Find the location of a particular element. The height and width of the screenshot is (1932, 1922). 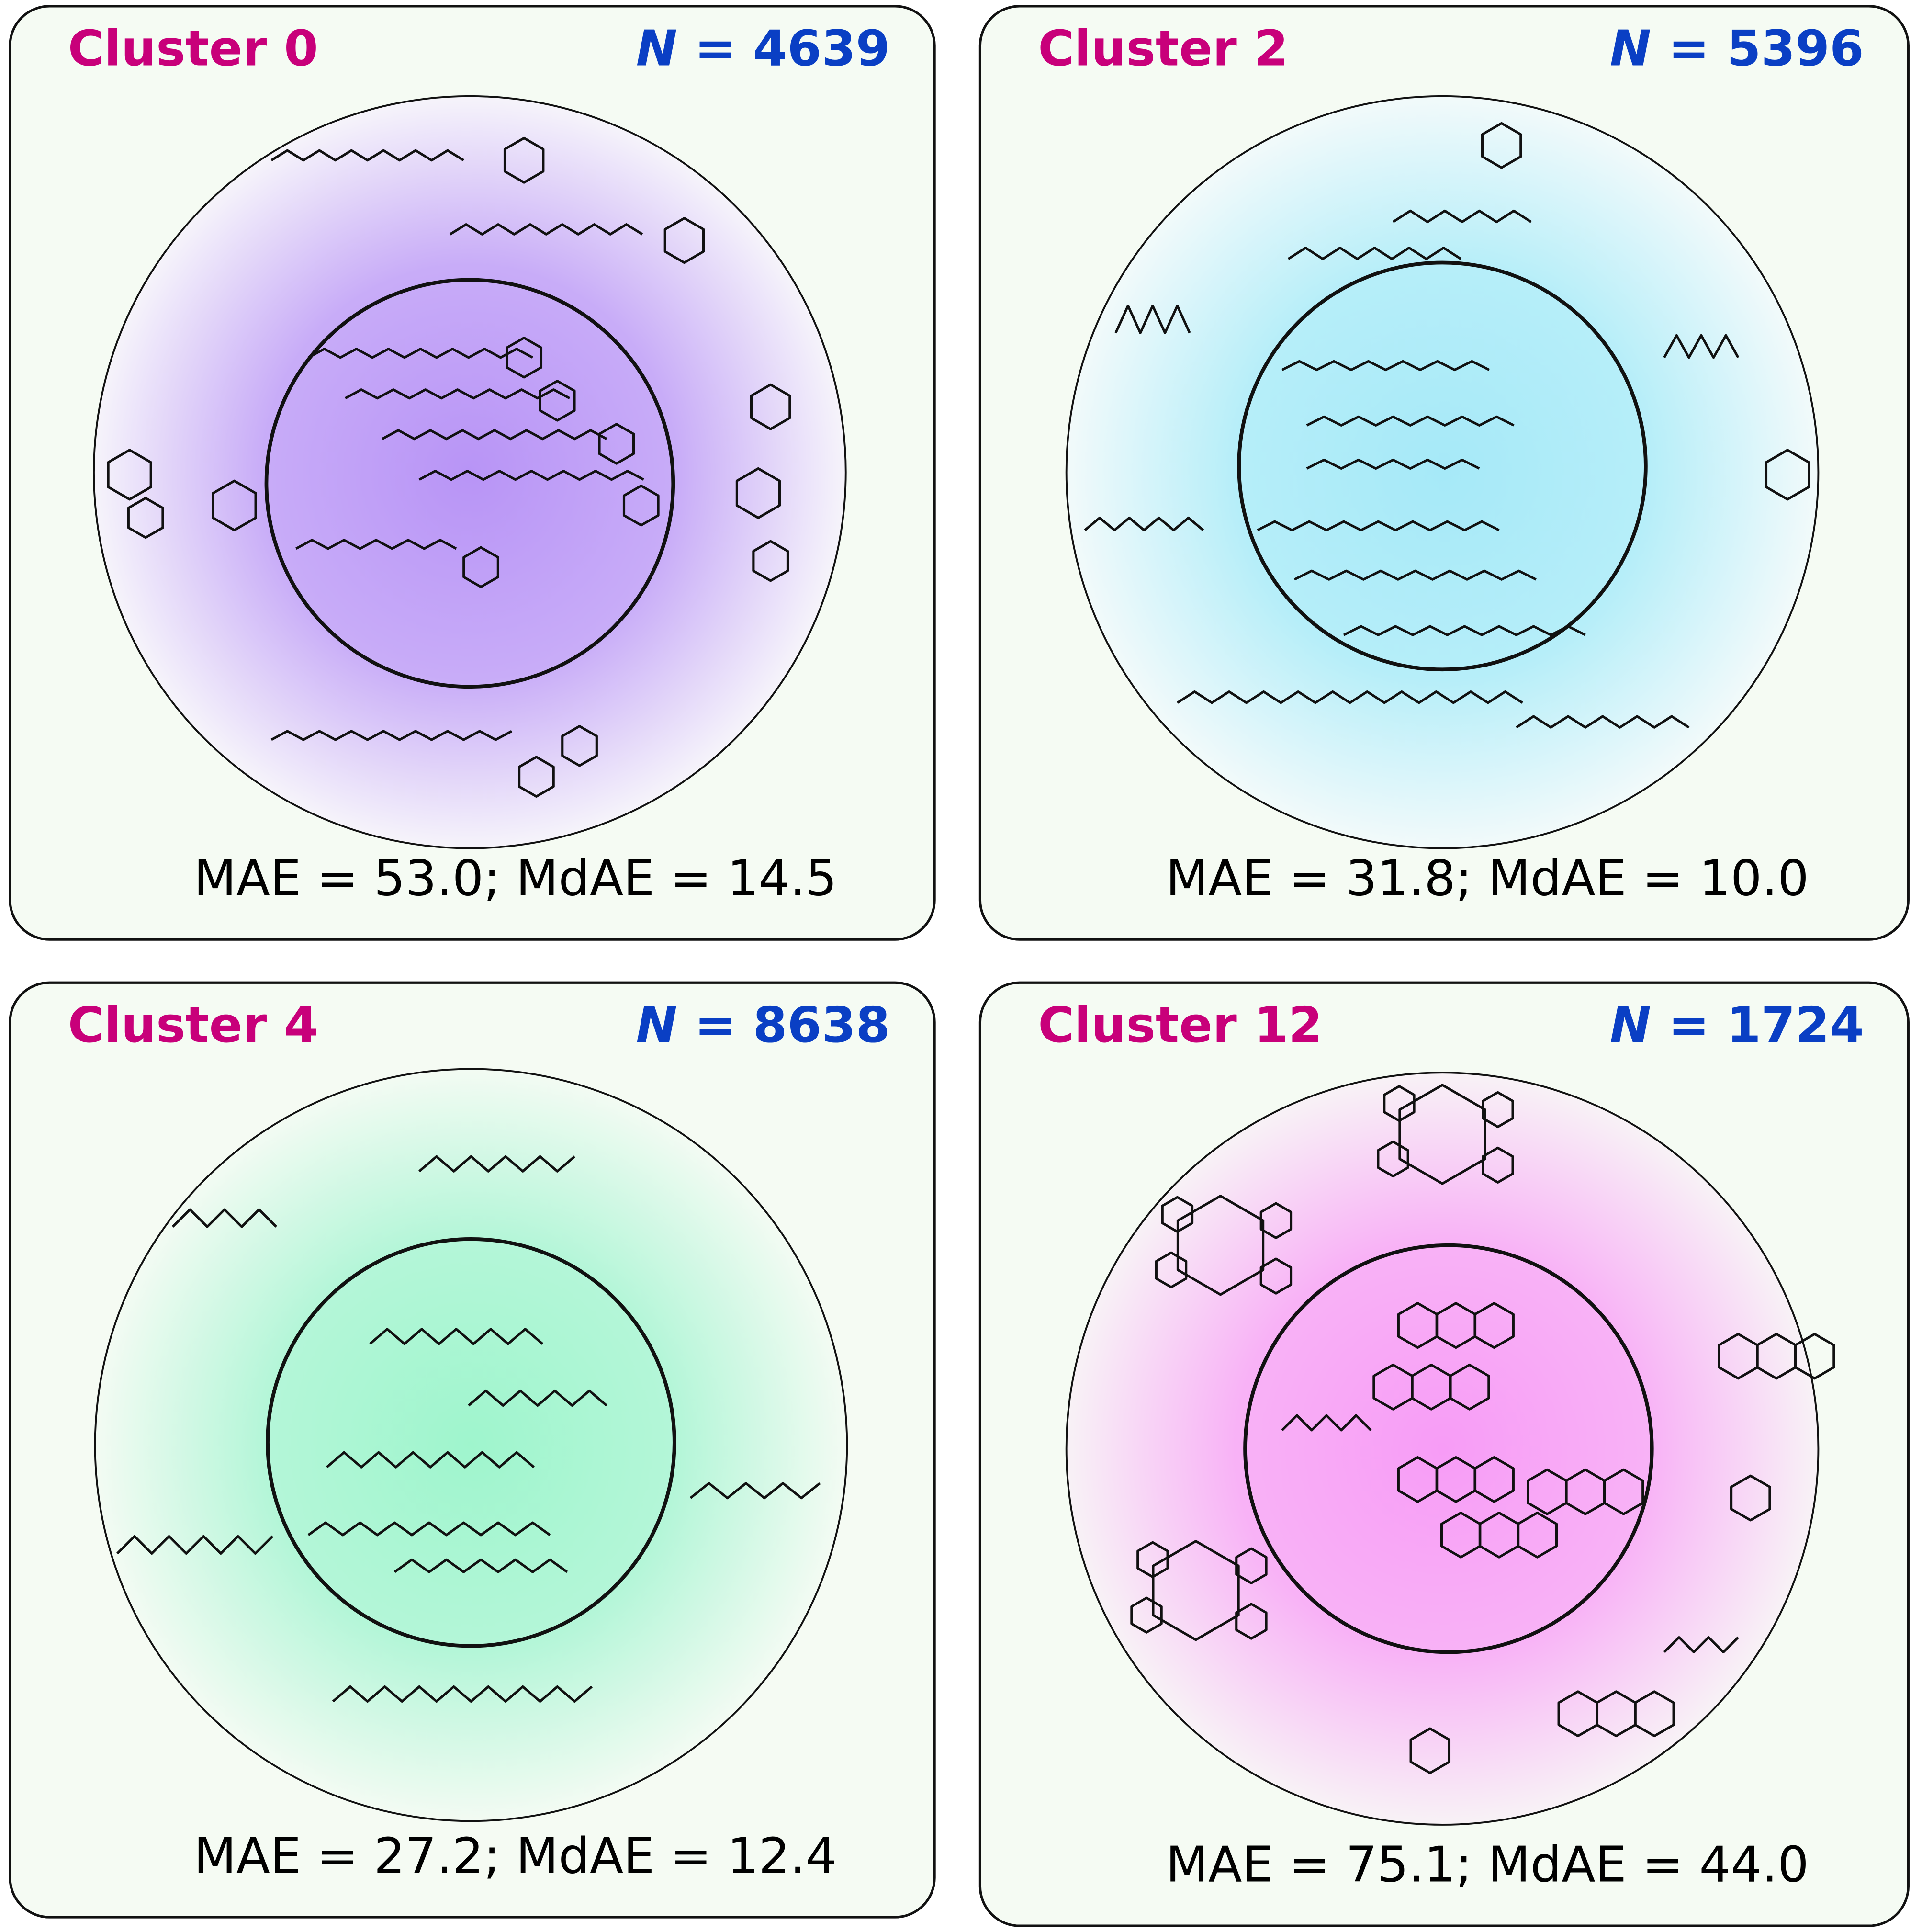

error-metrics: MAE = 31.8; MdAE = 10.0 is located at coordinates (1487, 878).